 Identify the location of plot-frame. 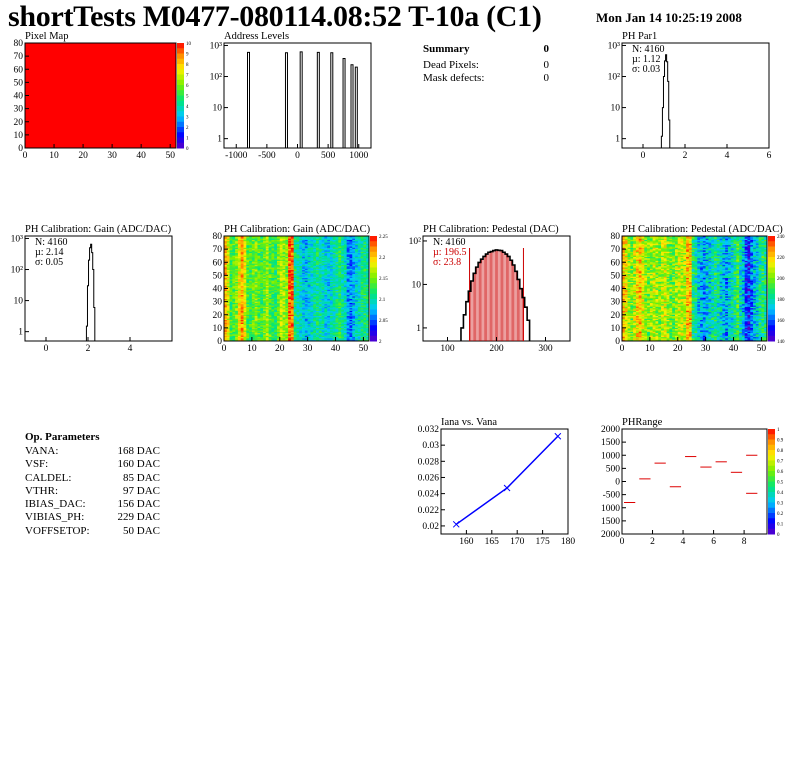
(695, 95).